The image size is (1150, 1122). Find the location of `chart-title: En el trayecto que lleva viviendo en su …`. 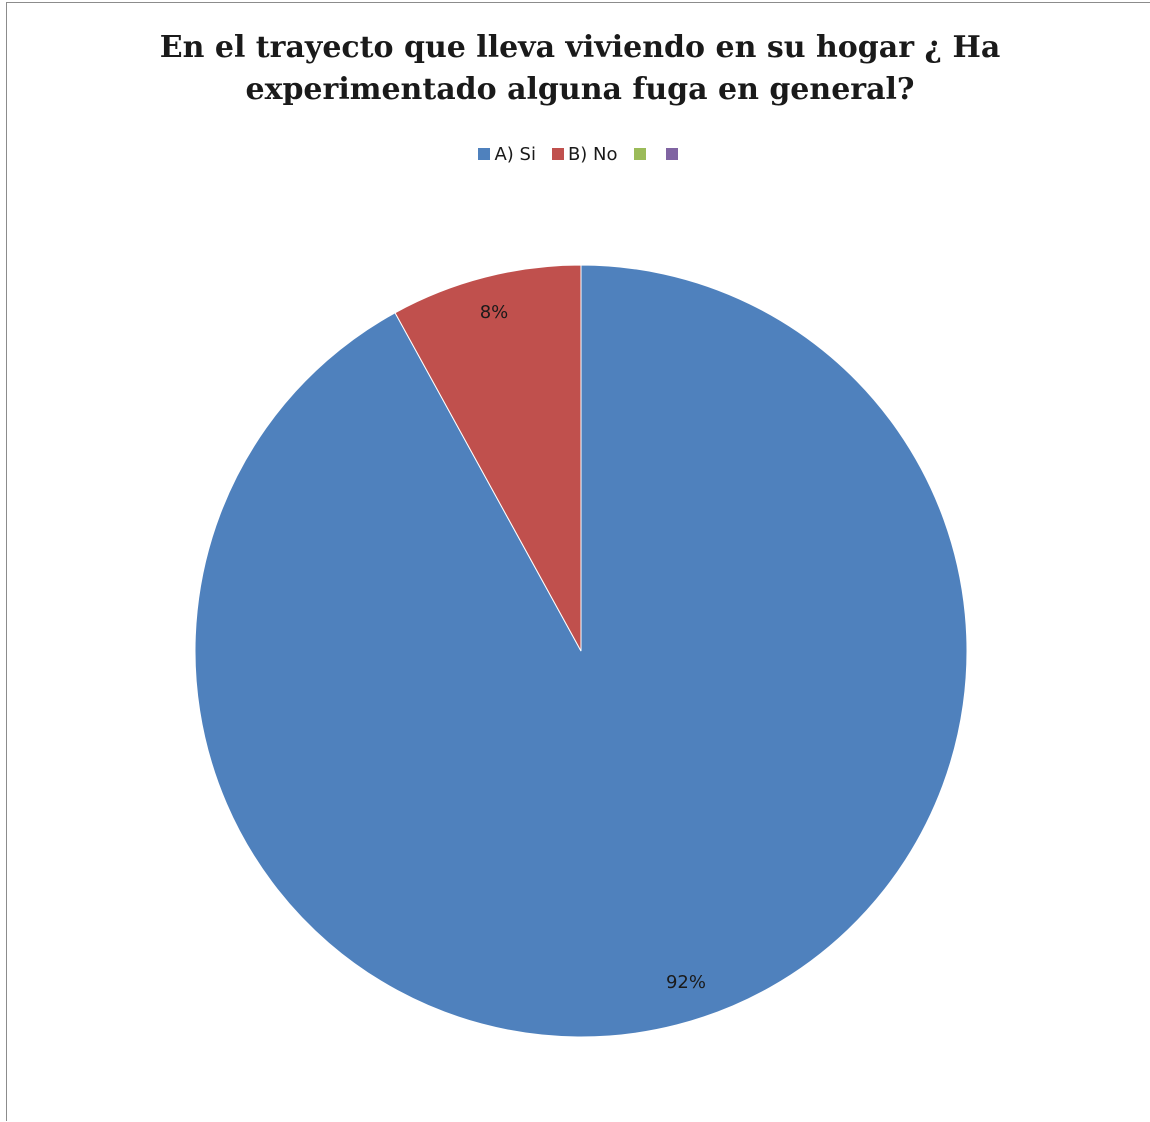

chart-title: En el trayecto que lleva viviendo en su … is located at coordinates (575, 69).